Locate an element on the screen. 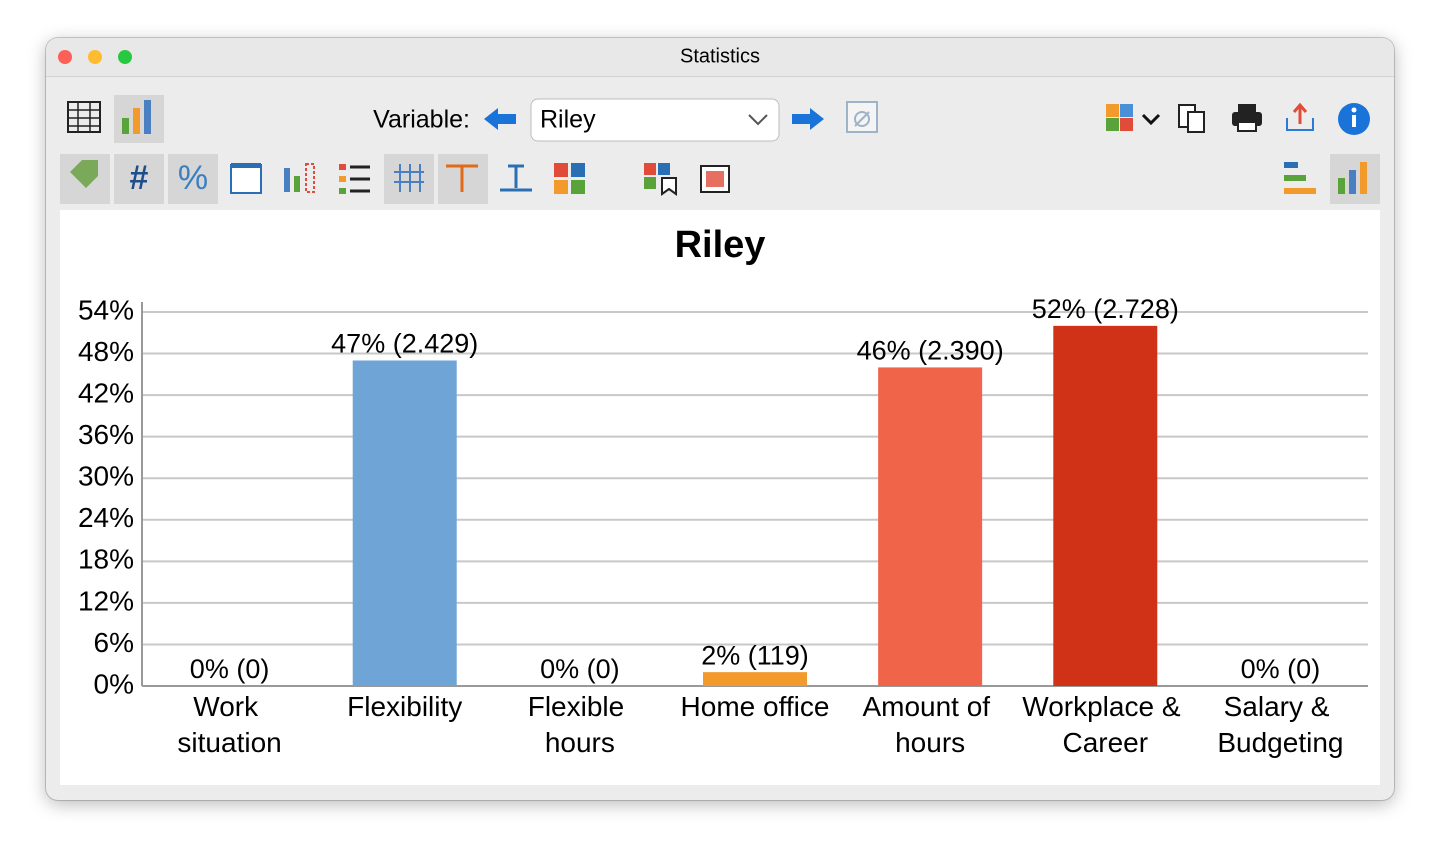  copy-button is located at coordinates (1191, 118).